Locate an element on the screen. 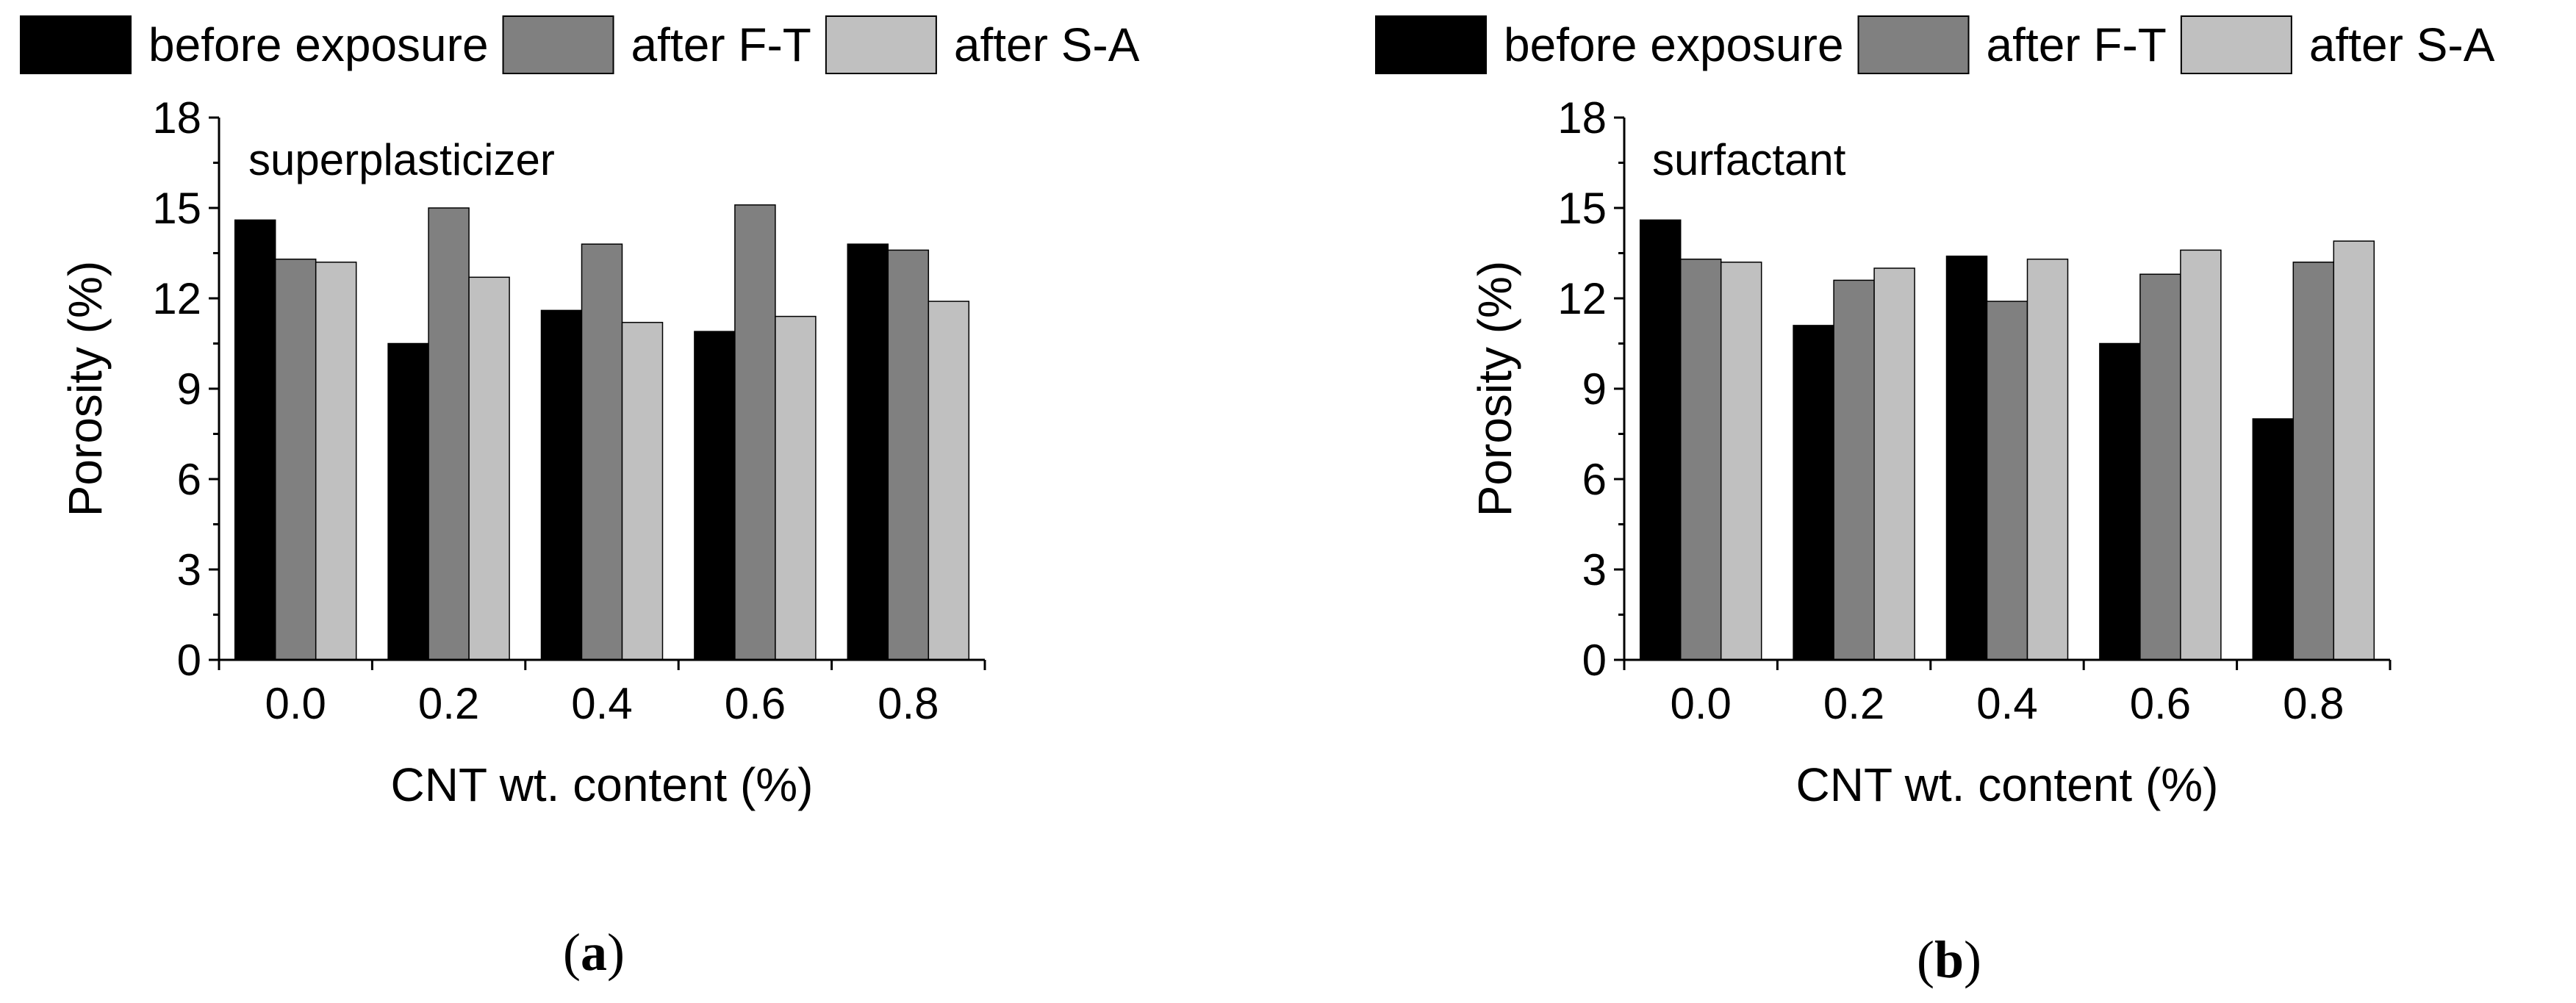  chart-annotation: surfactant is located at coordinates (1749, 160).